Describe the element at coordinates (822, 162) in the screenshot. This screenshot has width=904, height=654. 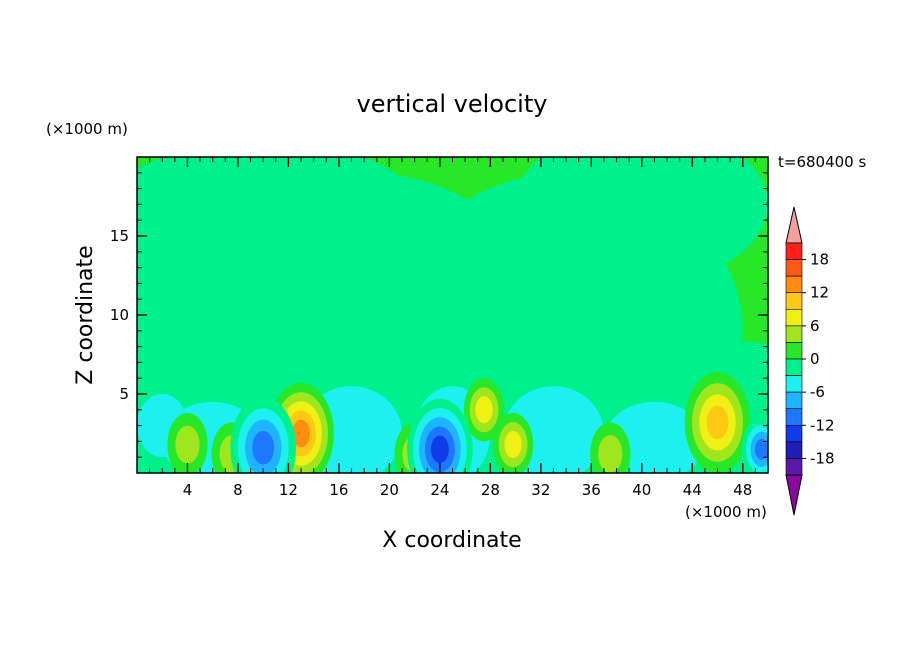
I see `time-label: t=680400 s` at that location.